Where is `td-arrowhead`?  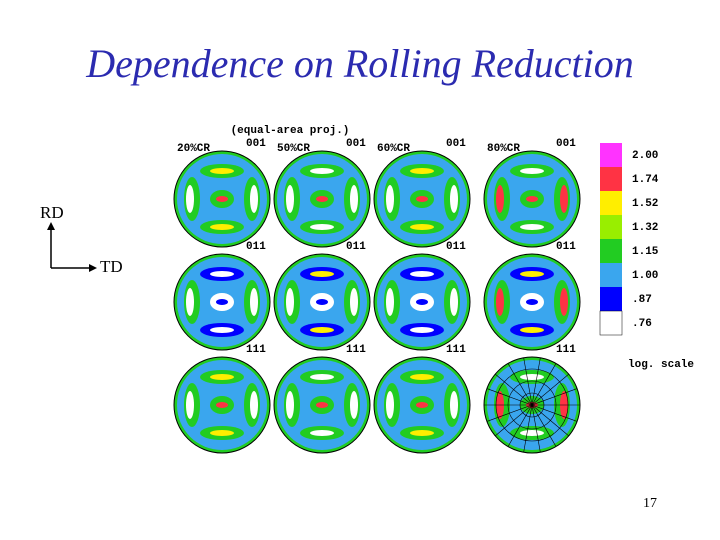
td-arrowhead is located at coordinates (93, 268).